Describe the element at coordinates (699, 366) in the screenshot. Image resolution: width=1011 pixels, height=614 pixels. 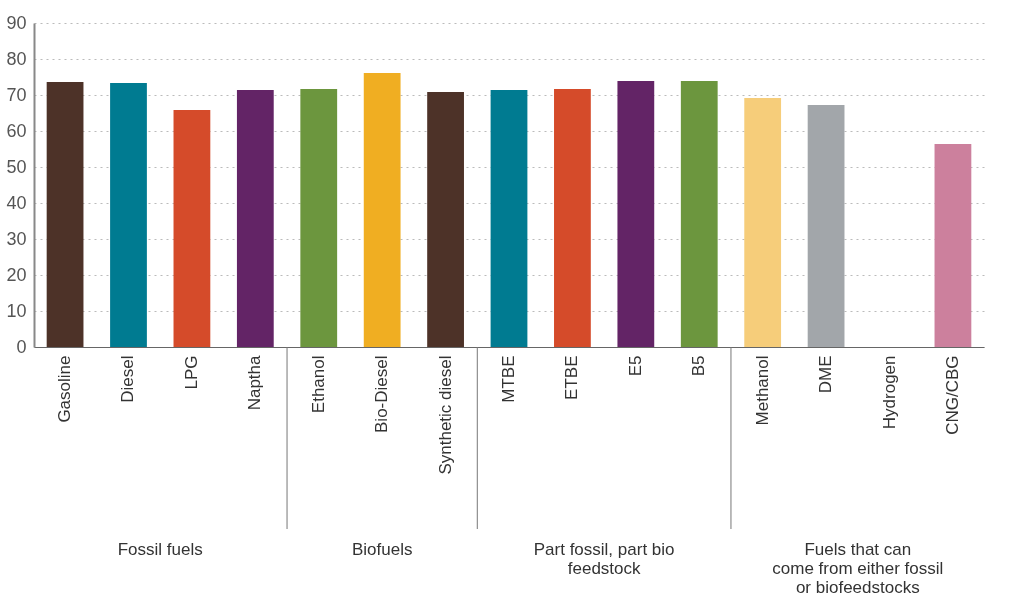
I see `x-tick-label: B5` at that location.